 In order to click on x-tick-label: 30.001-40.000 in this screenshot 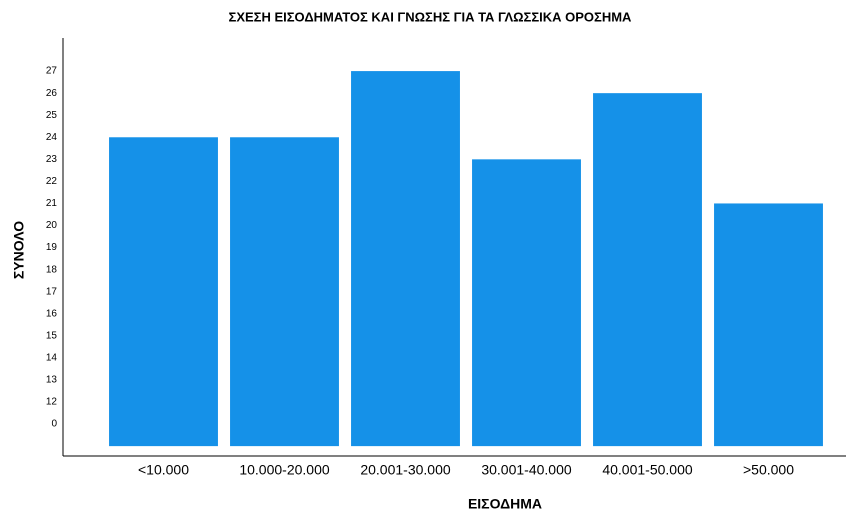, I will do `click(526, 470)`.